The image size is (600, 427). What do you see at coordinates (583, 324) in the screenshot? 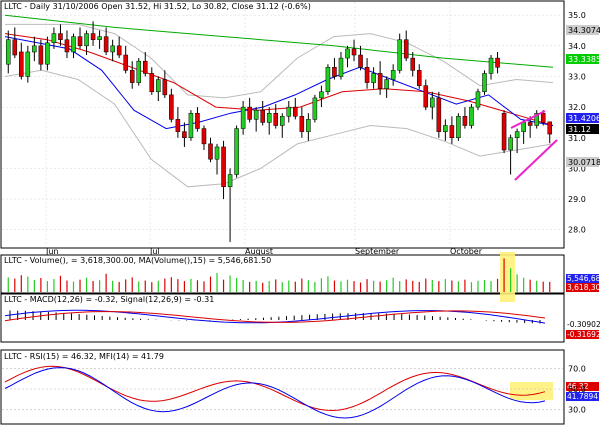
I see `macd-right-label: -0.309025` at bounding box center [583, 324].